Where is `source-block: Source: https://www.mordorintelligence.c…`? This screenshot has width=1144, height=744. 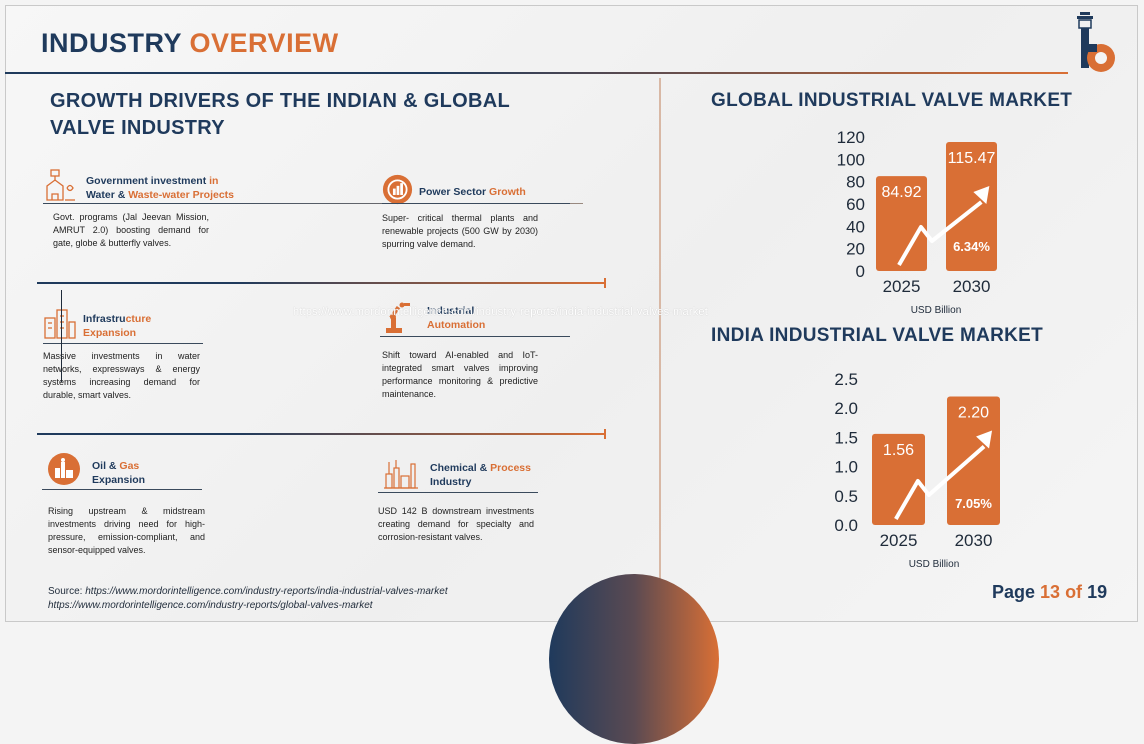 source-block: Source: https://www.mordorintelligence.c… is located at coordinates (248, 599).